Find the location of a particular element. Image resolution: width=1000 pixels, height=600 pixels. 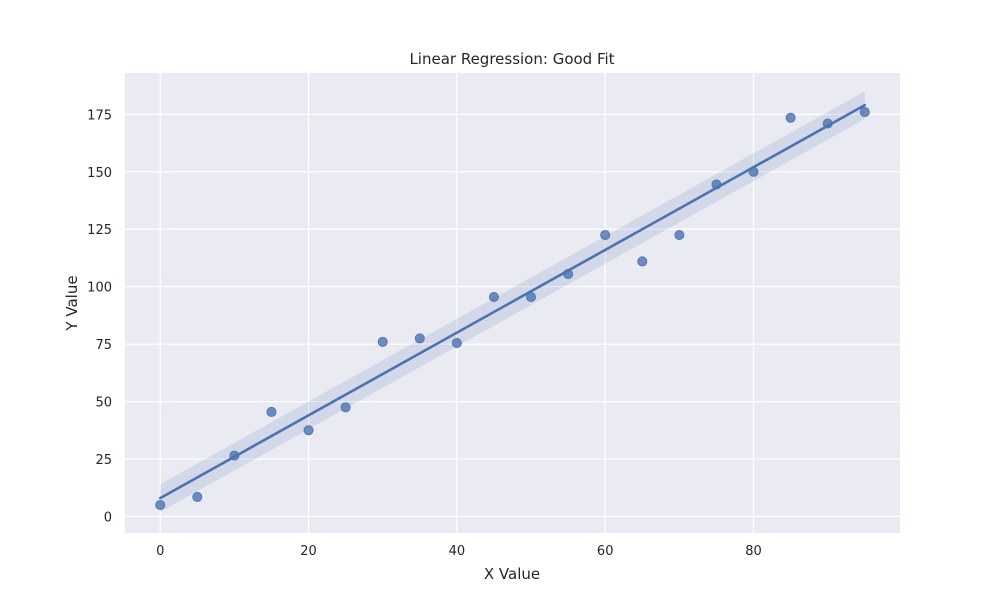

y-axis-label: Y Value is located at coordinates (72, 303).